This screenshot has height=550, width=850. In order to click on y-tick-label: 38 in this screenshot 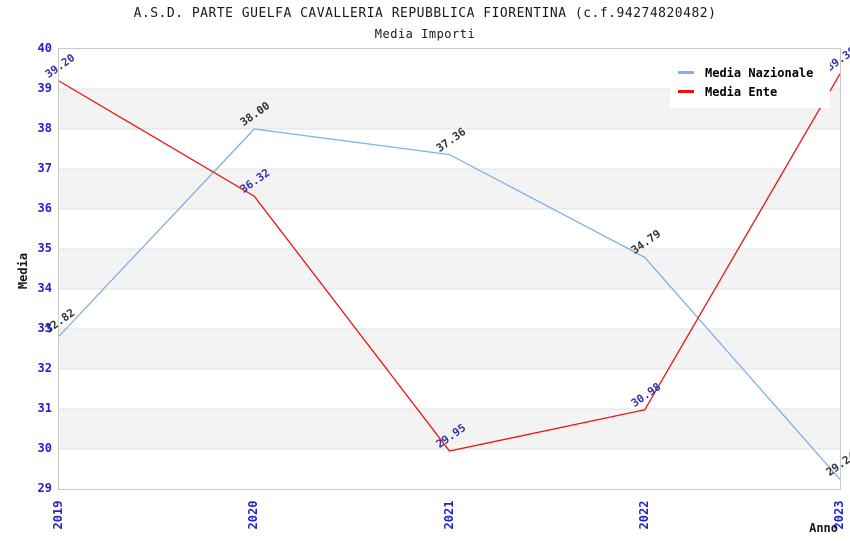, I will do `click(44, 128)`.